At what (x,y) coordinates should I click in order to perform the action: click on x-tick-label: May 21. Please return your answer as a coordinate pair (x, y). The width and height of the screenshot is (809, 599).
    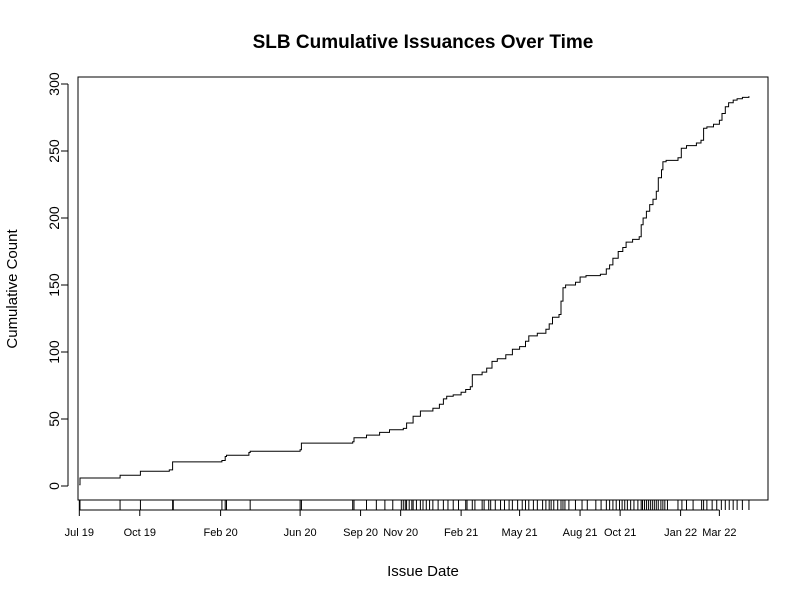
    Looking at the image, I should click on (520, 533).